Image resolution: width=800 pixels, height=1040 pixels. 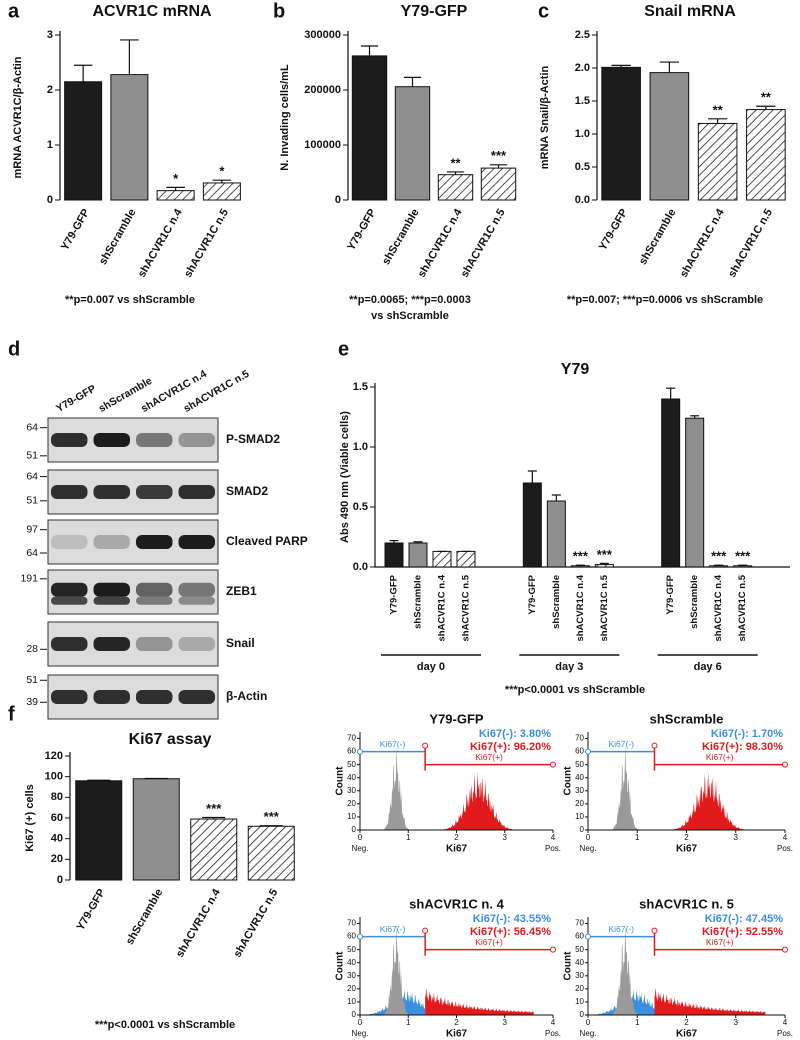 What do you see at coordinates (54, 777) in the screenshot?
I see `y-tick-label: 100` at bounding box center [54, 777].